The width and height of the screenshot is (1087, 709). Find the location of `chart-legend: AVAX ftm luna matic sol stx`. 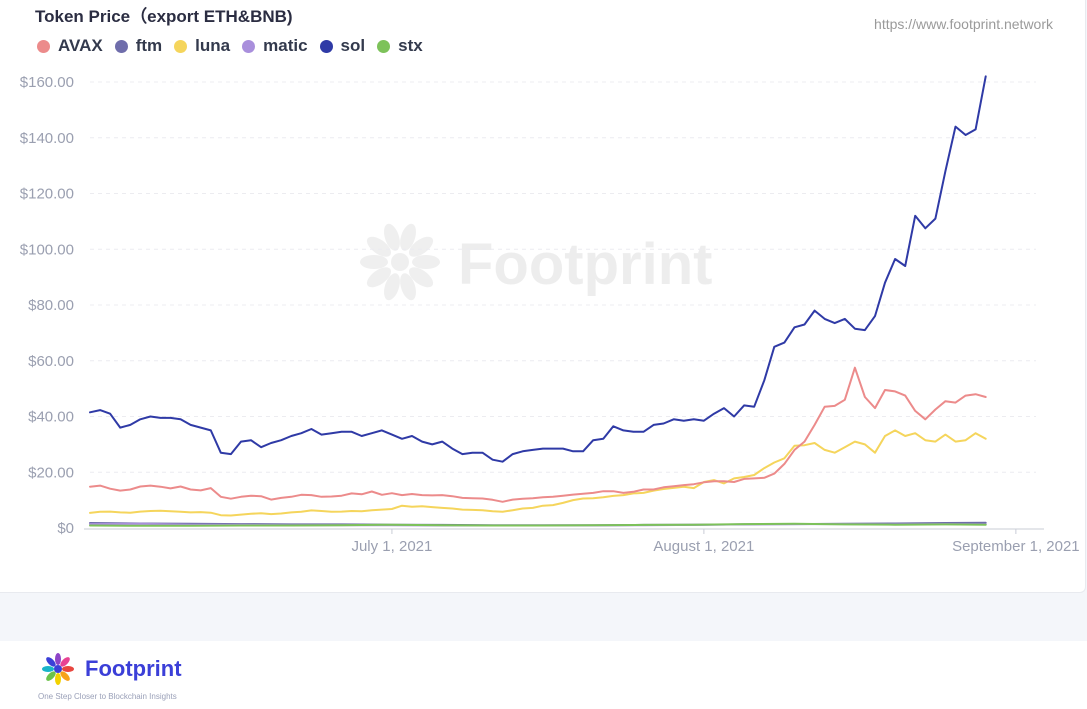

chart-legend: AVAX ftm luna matic sol stx is located at coordinates (236, 46).